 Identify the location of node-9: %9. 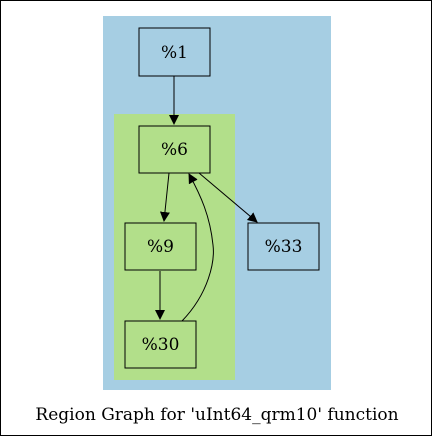
(160, 246).